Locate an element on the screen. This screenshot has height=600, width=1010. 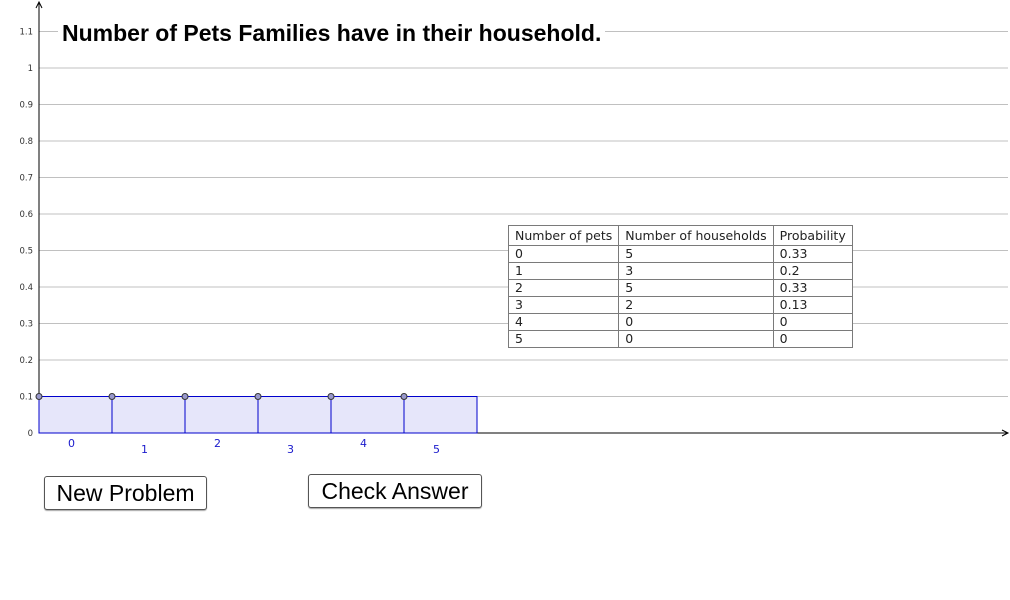
y-tick-label: 1.1 is located at coordinates (26, 33).